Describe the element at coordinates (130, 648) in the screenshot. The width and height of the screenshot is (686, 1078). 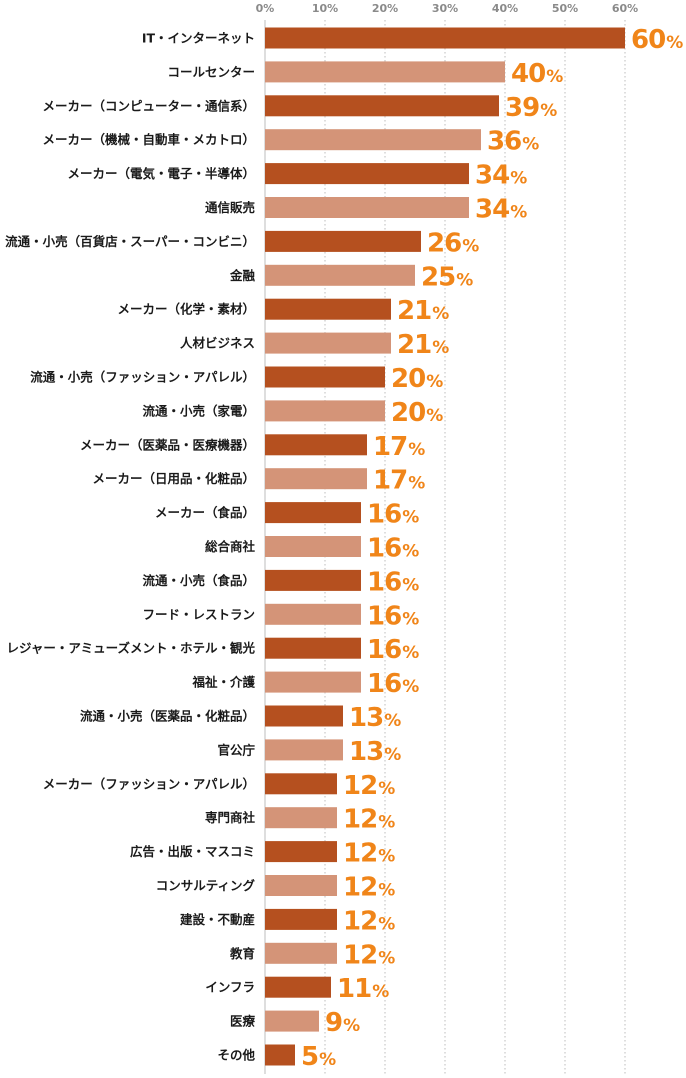
I see `category-label: レジャー・アミューズメント・ホテル・観光` at that location.